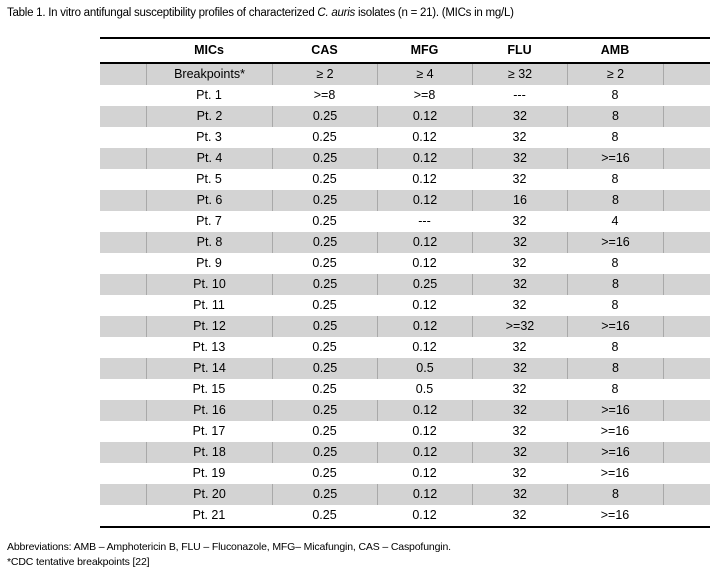  Describe the element at coordinates (519, 326) in the screenshot. I see `flu-value-cell: >=32` at that location.